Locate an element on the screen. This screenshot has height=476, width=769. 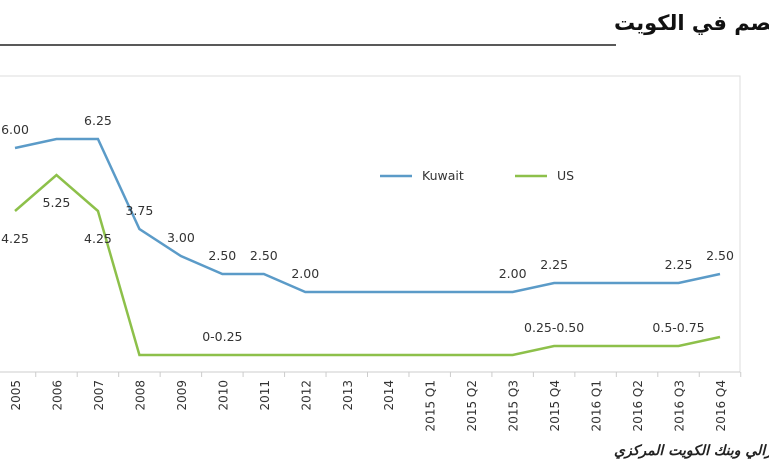
x-tick-label: 2016 Q1 is located at coordinates (597, 405).